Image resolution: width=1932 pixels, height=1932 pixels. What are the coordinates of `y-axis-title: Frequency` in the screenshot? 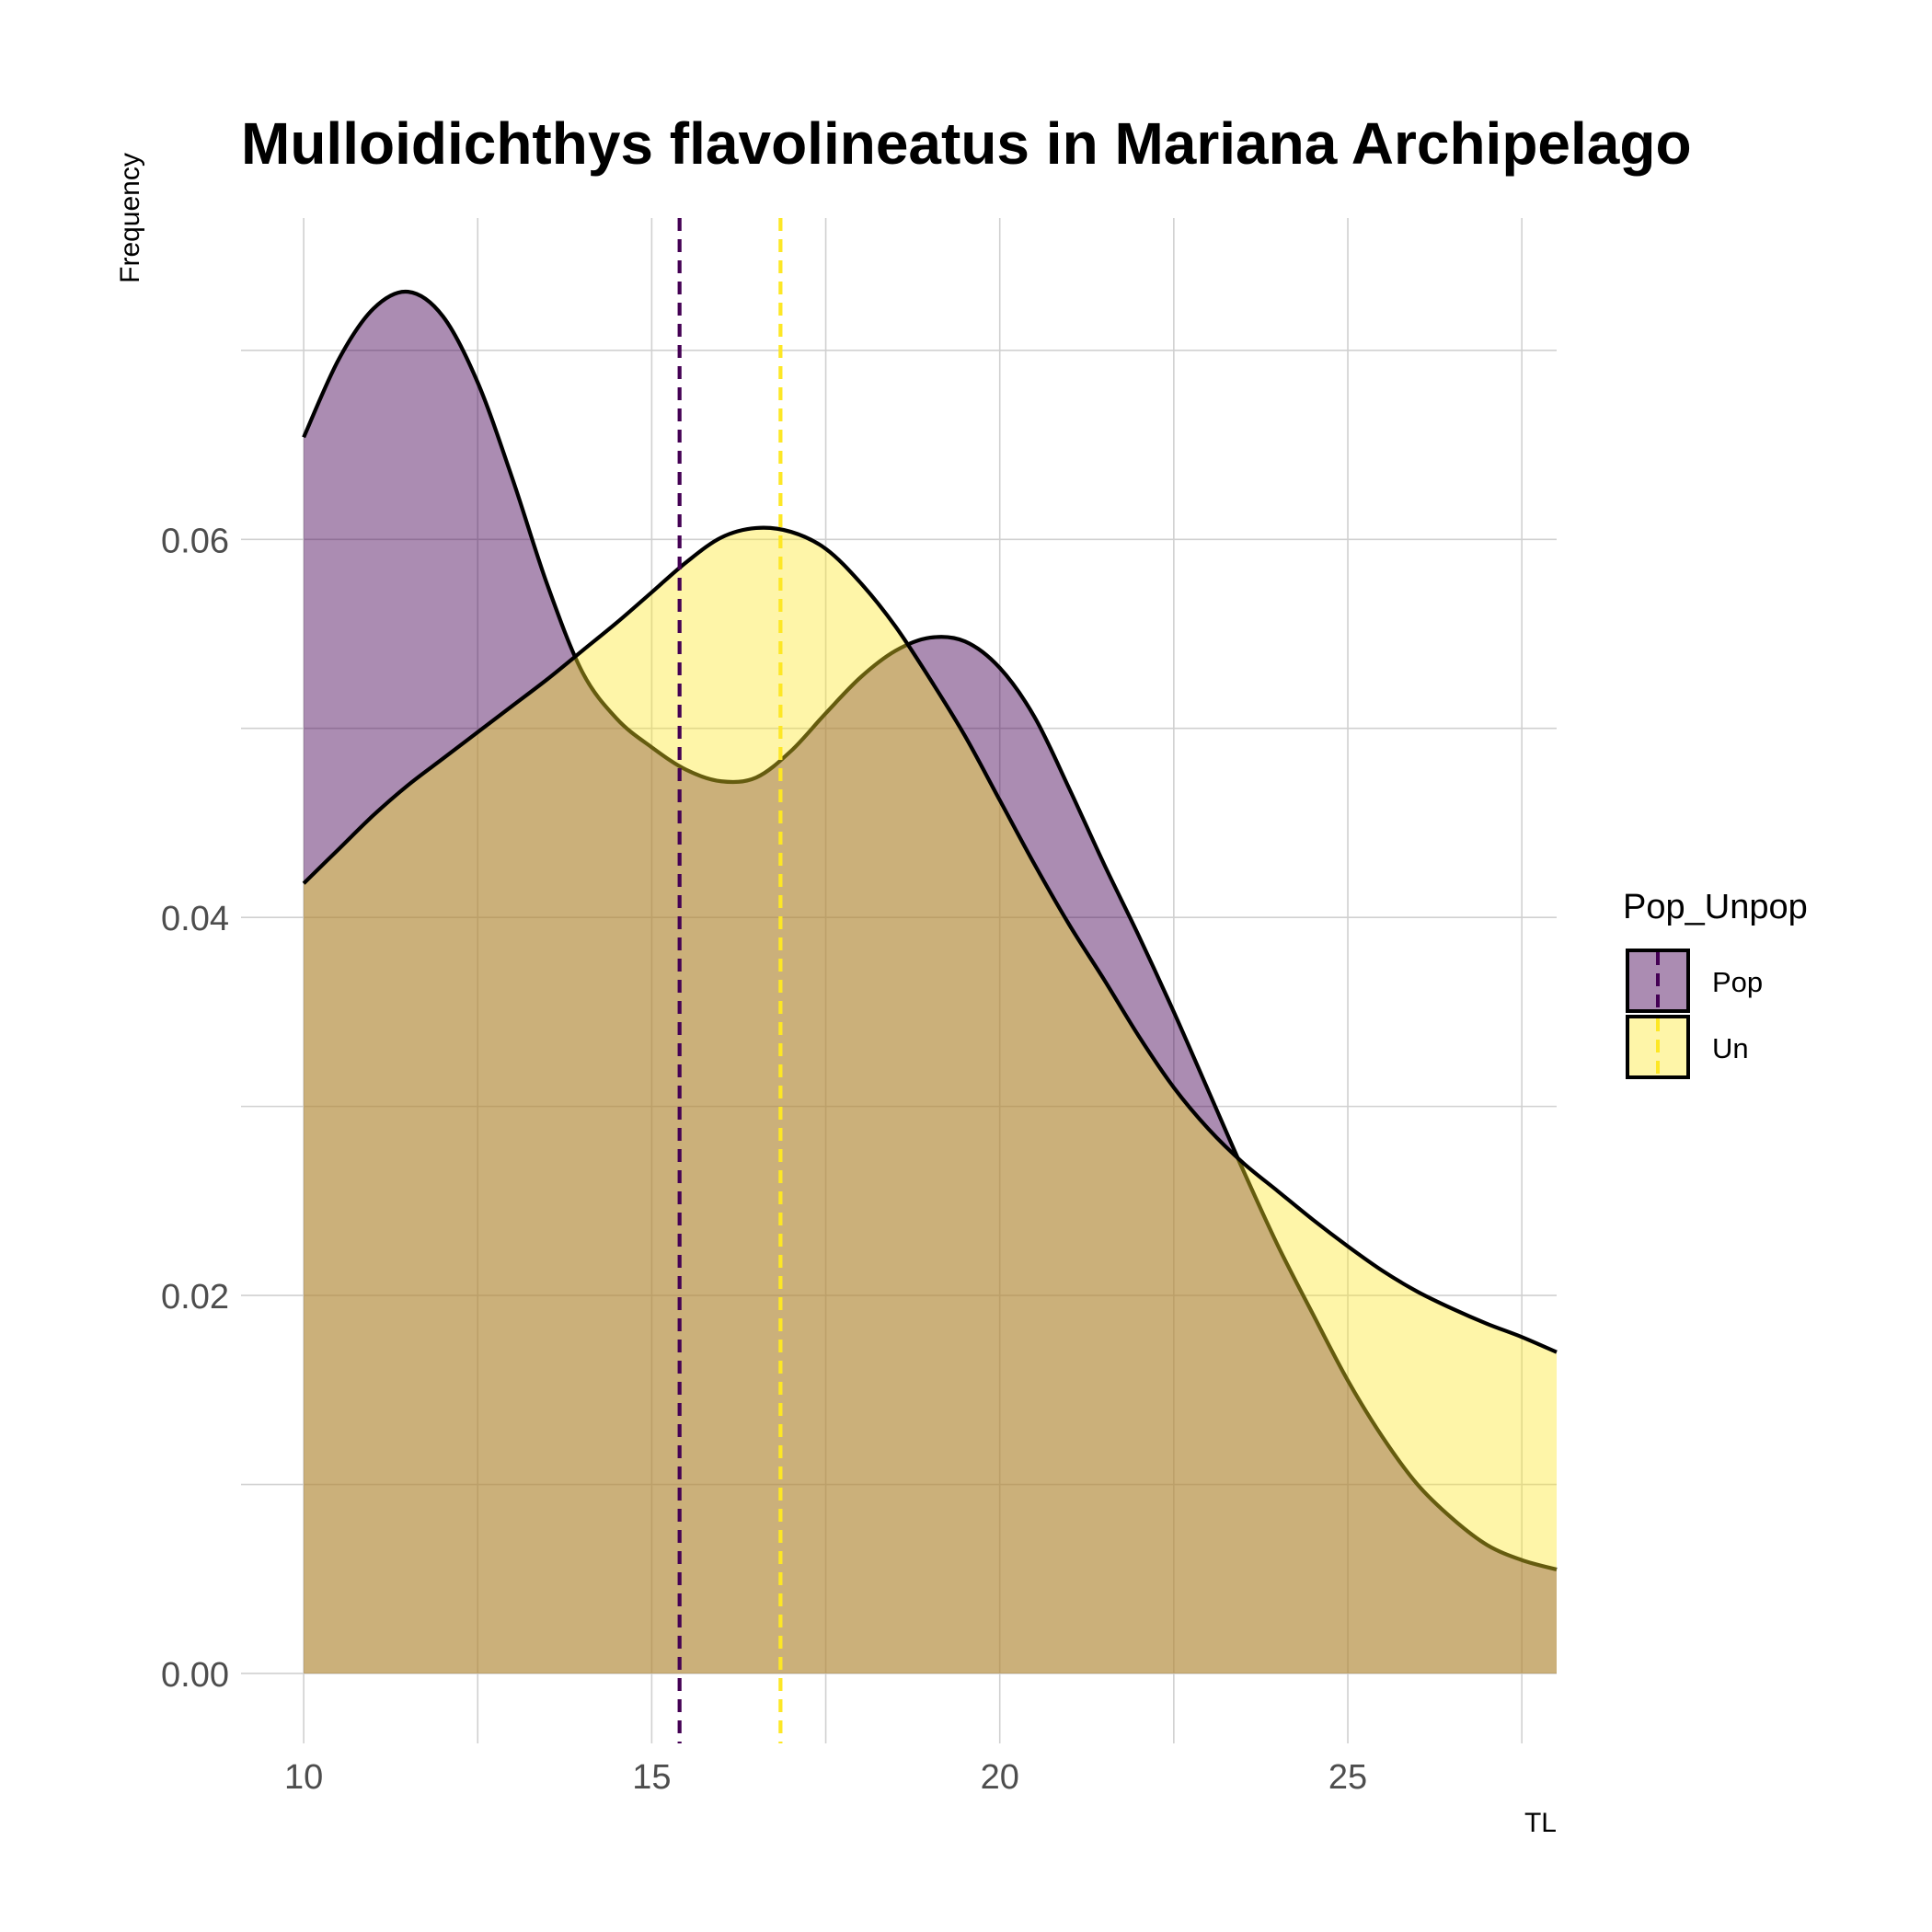 It's located at (130, 218).